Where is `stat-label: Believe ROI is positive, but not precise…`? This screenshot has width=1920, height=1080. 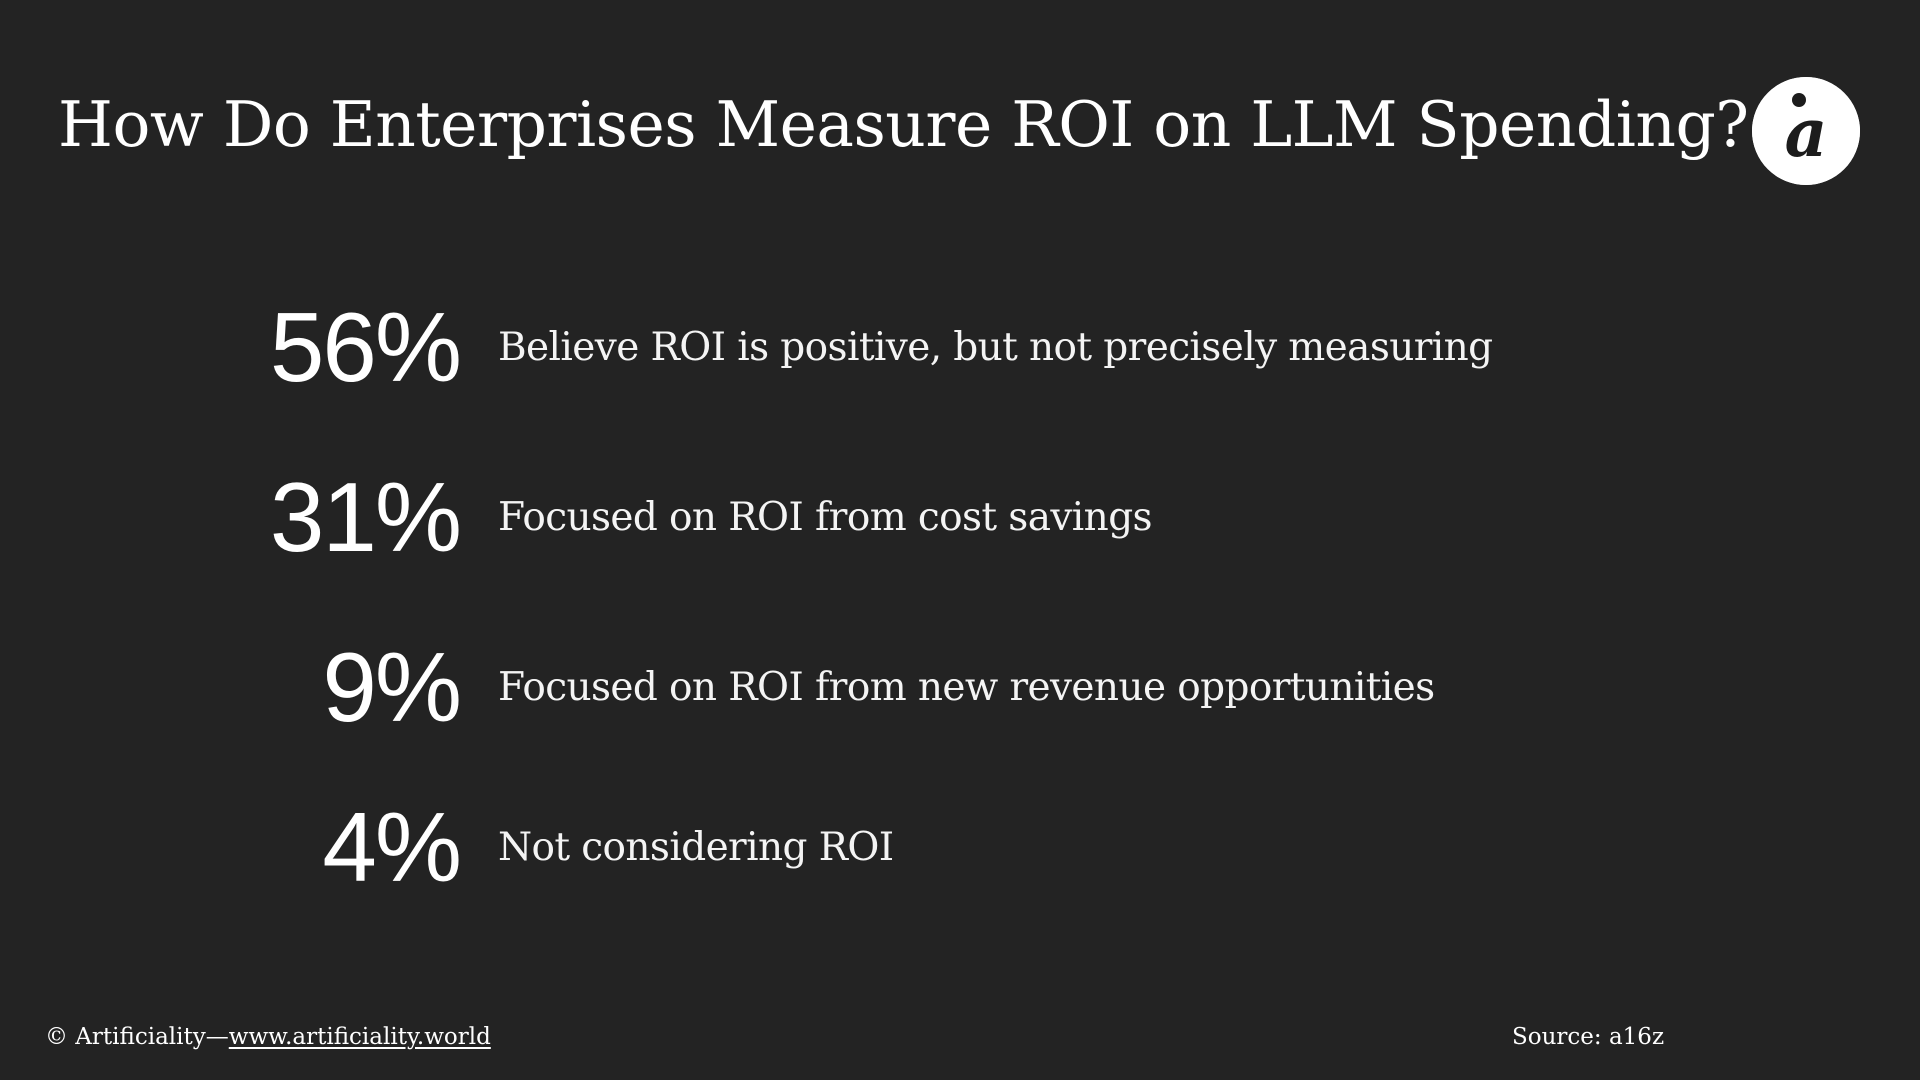
stat-label: Believe ROI is positive, but not precise… is located at coordinates (995, 347).